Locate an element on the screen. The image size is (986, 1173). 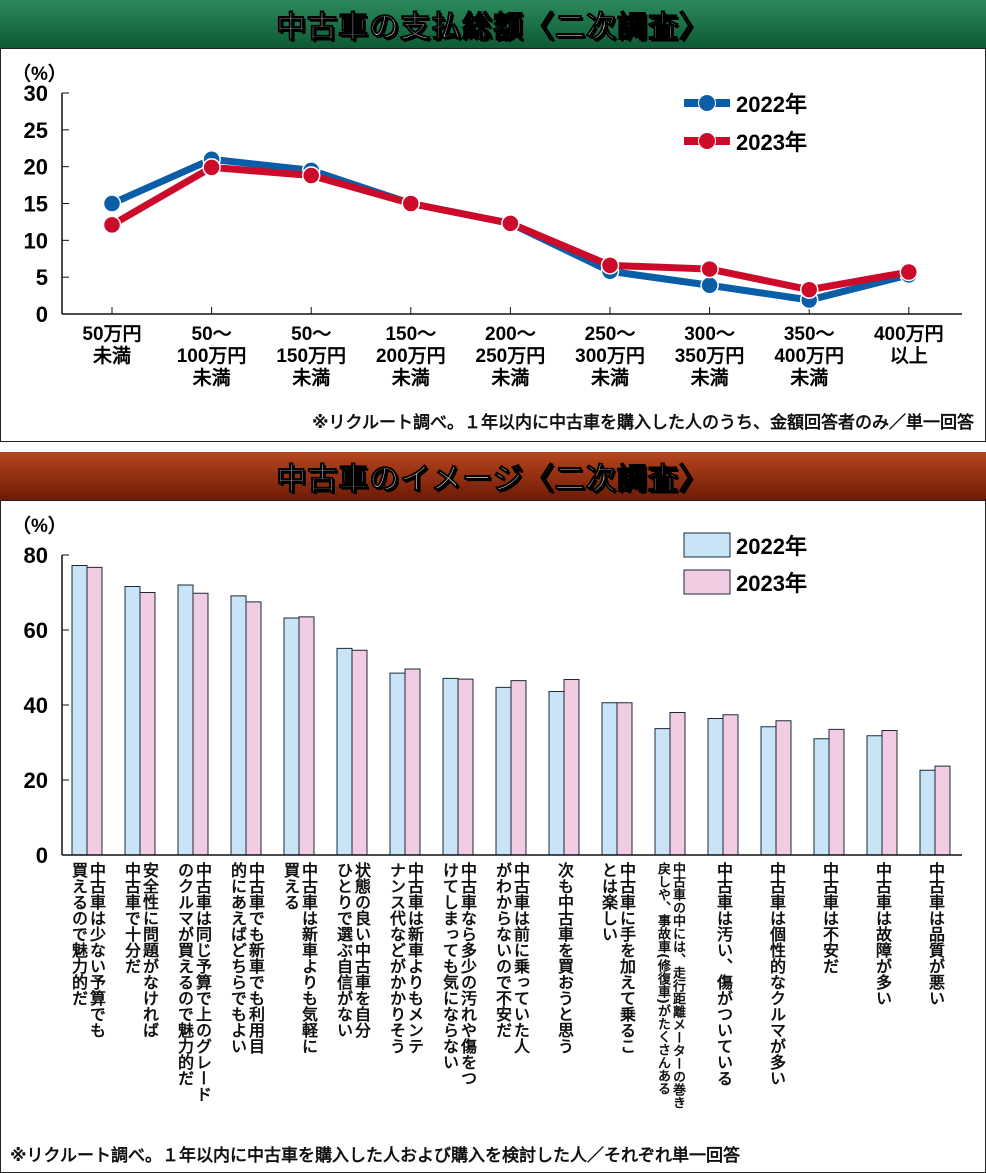
y-axis-label: （%） is located at coordinates (39, 525).